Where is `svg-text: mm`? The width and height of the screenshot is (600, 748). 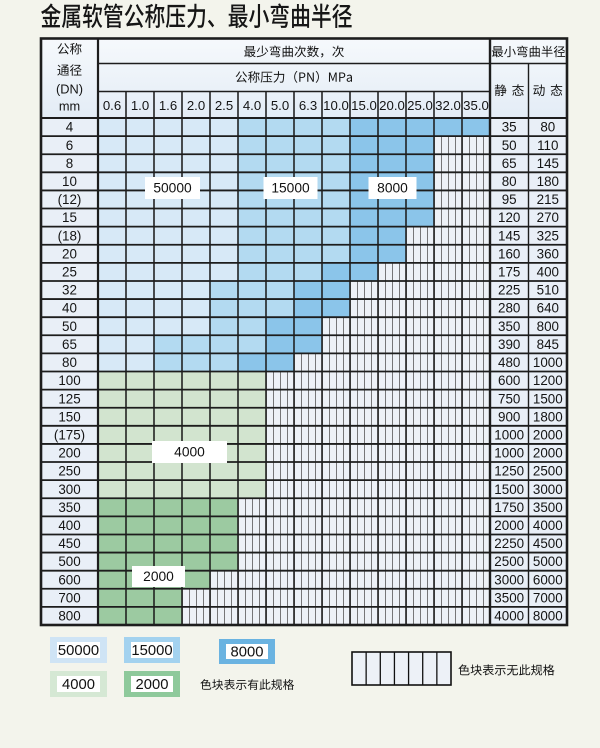 svg-text: mm is located at coordinates (69, 106).